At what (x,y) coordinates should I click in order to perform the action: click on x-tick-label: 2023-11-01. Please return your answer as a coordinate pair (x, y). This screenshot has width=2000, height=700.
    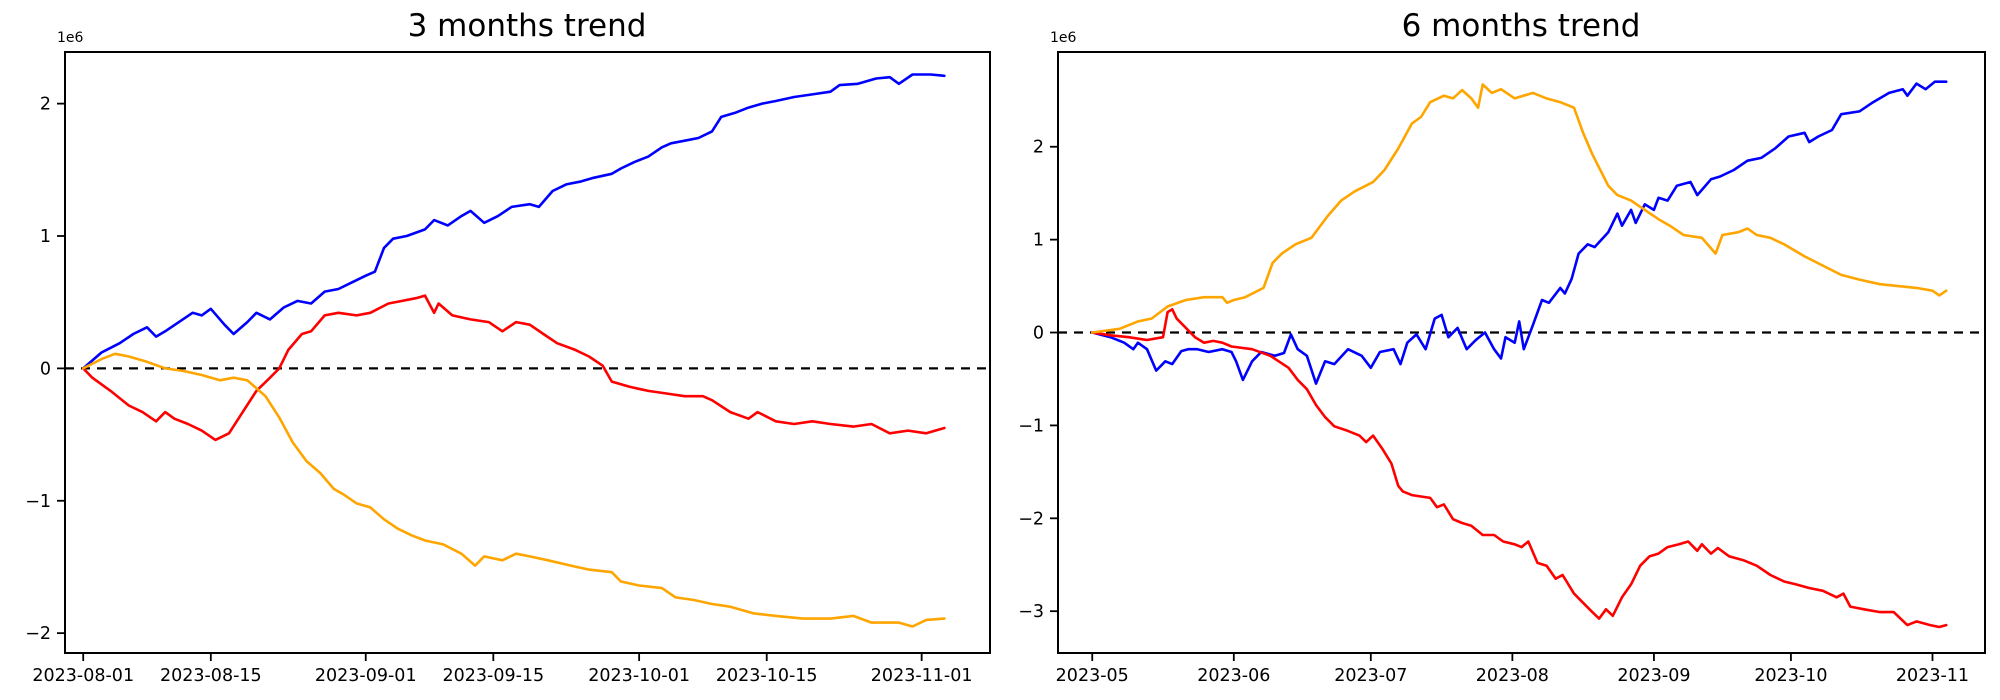
    Looking at the image, I should click on (922, 676).